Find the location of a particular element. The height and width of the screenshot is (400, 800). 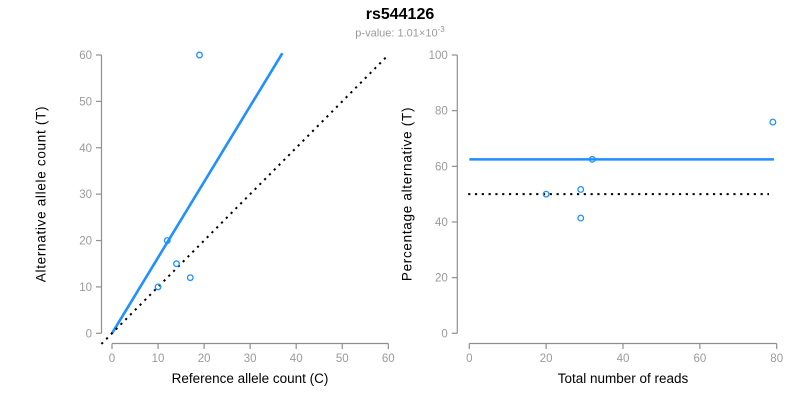

y-tick-label: 10 is located at coordinates (85, 288).